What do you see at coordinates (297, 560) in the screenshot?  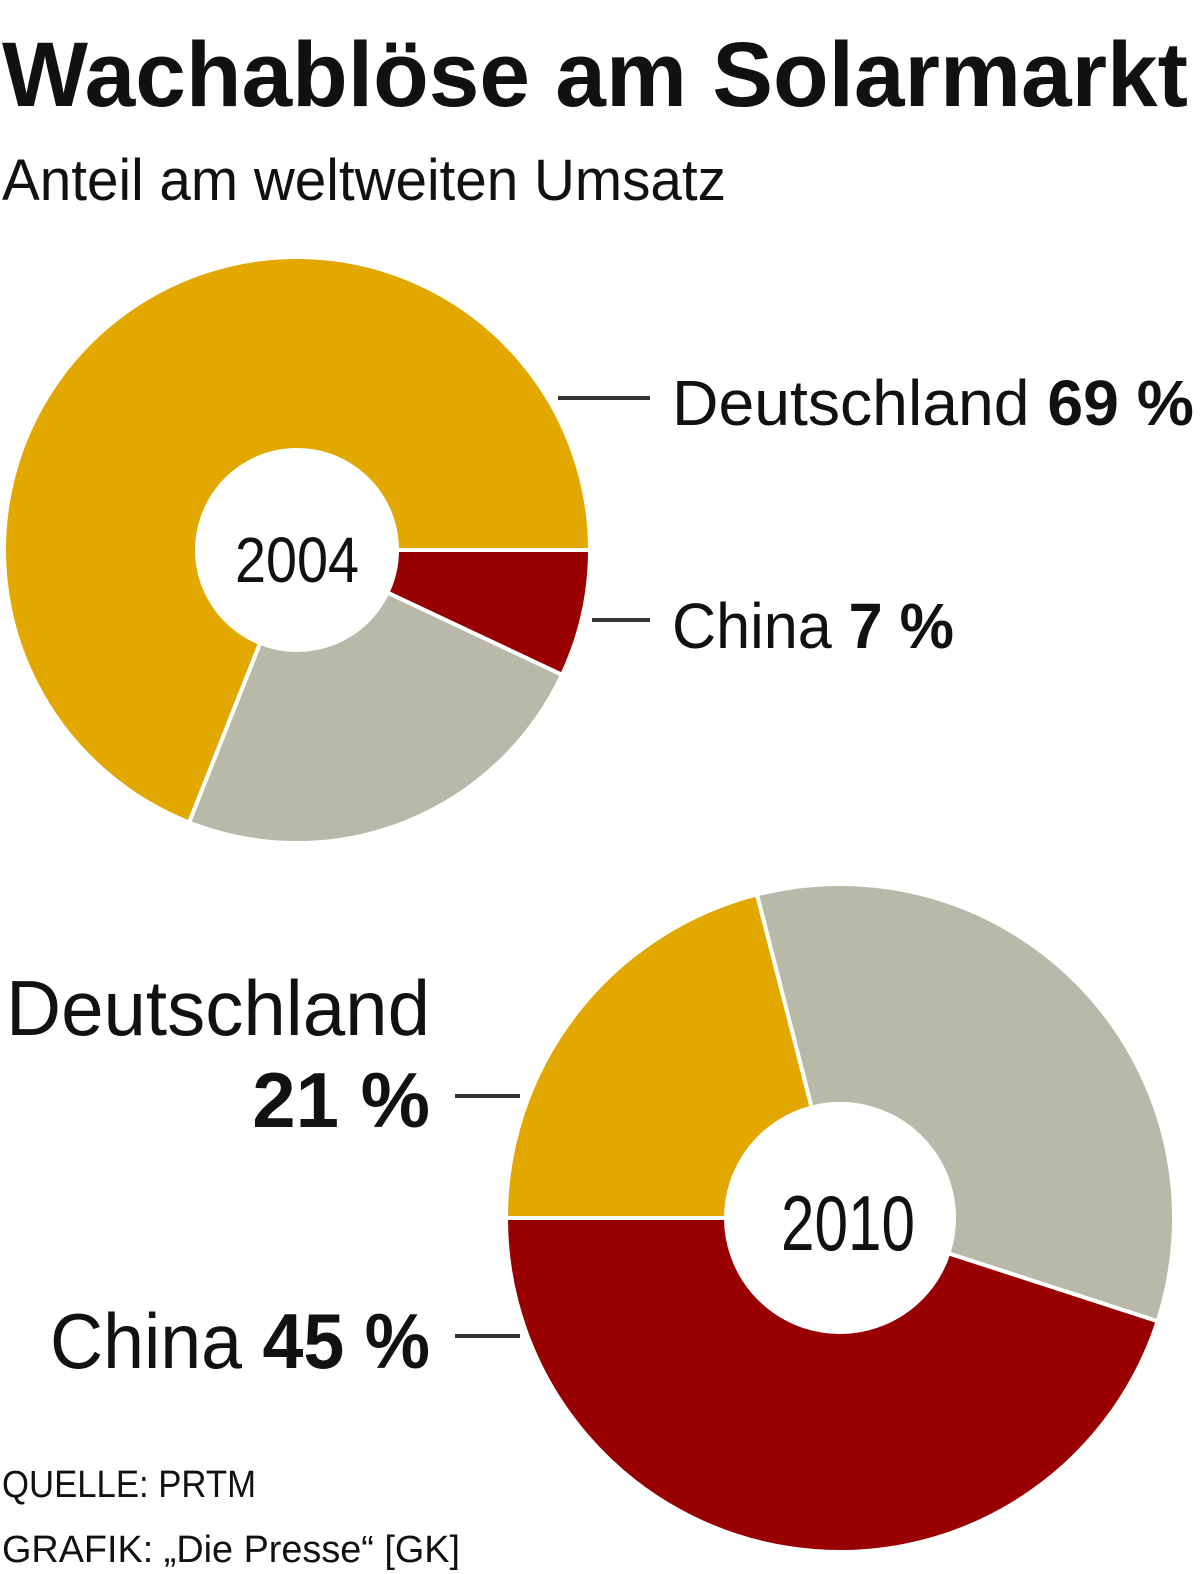 I see `center-label: 2004` at bounding box center [297, 560].